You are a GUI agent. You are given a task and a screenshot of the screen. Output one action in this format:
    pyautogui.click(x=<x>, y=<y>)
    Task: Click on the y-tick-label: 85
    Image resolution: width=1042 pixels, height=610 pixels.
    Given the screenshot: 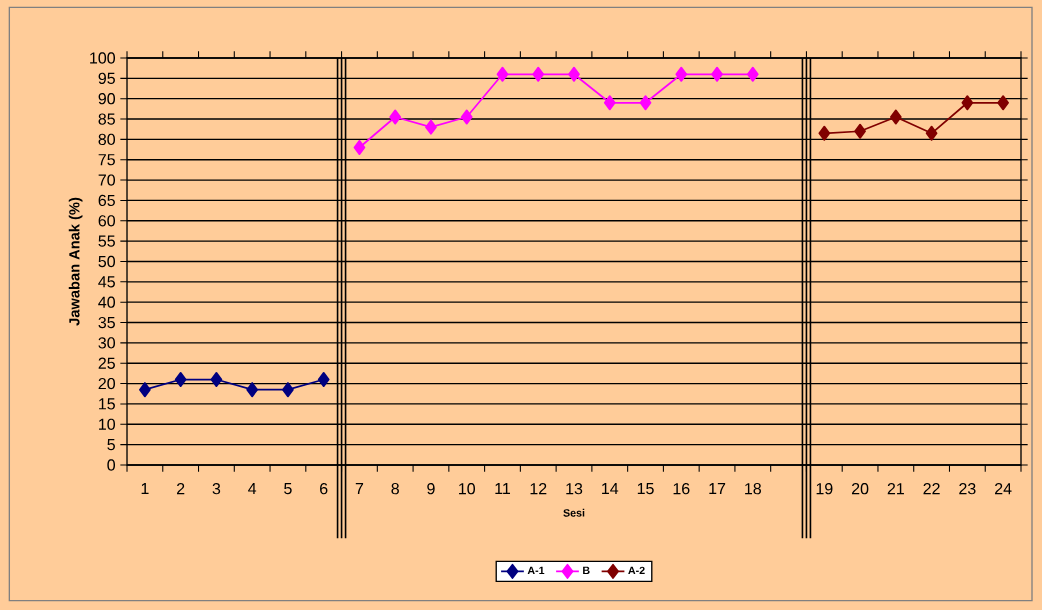 What is the action you would take?
    pyautogui.click(x=106, y=119)
    